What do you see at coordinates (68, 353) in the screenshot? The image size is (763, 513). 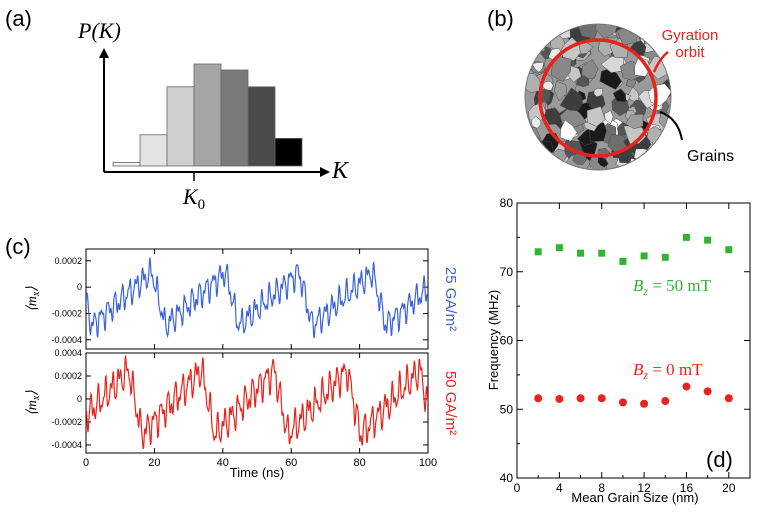 I see `c-y-tick-label: 0.0004` at bounding box center [68, 353].